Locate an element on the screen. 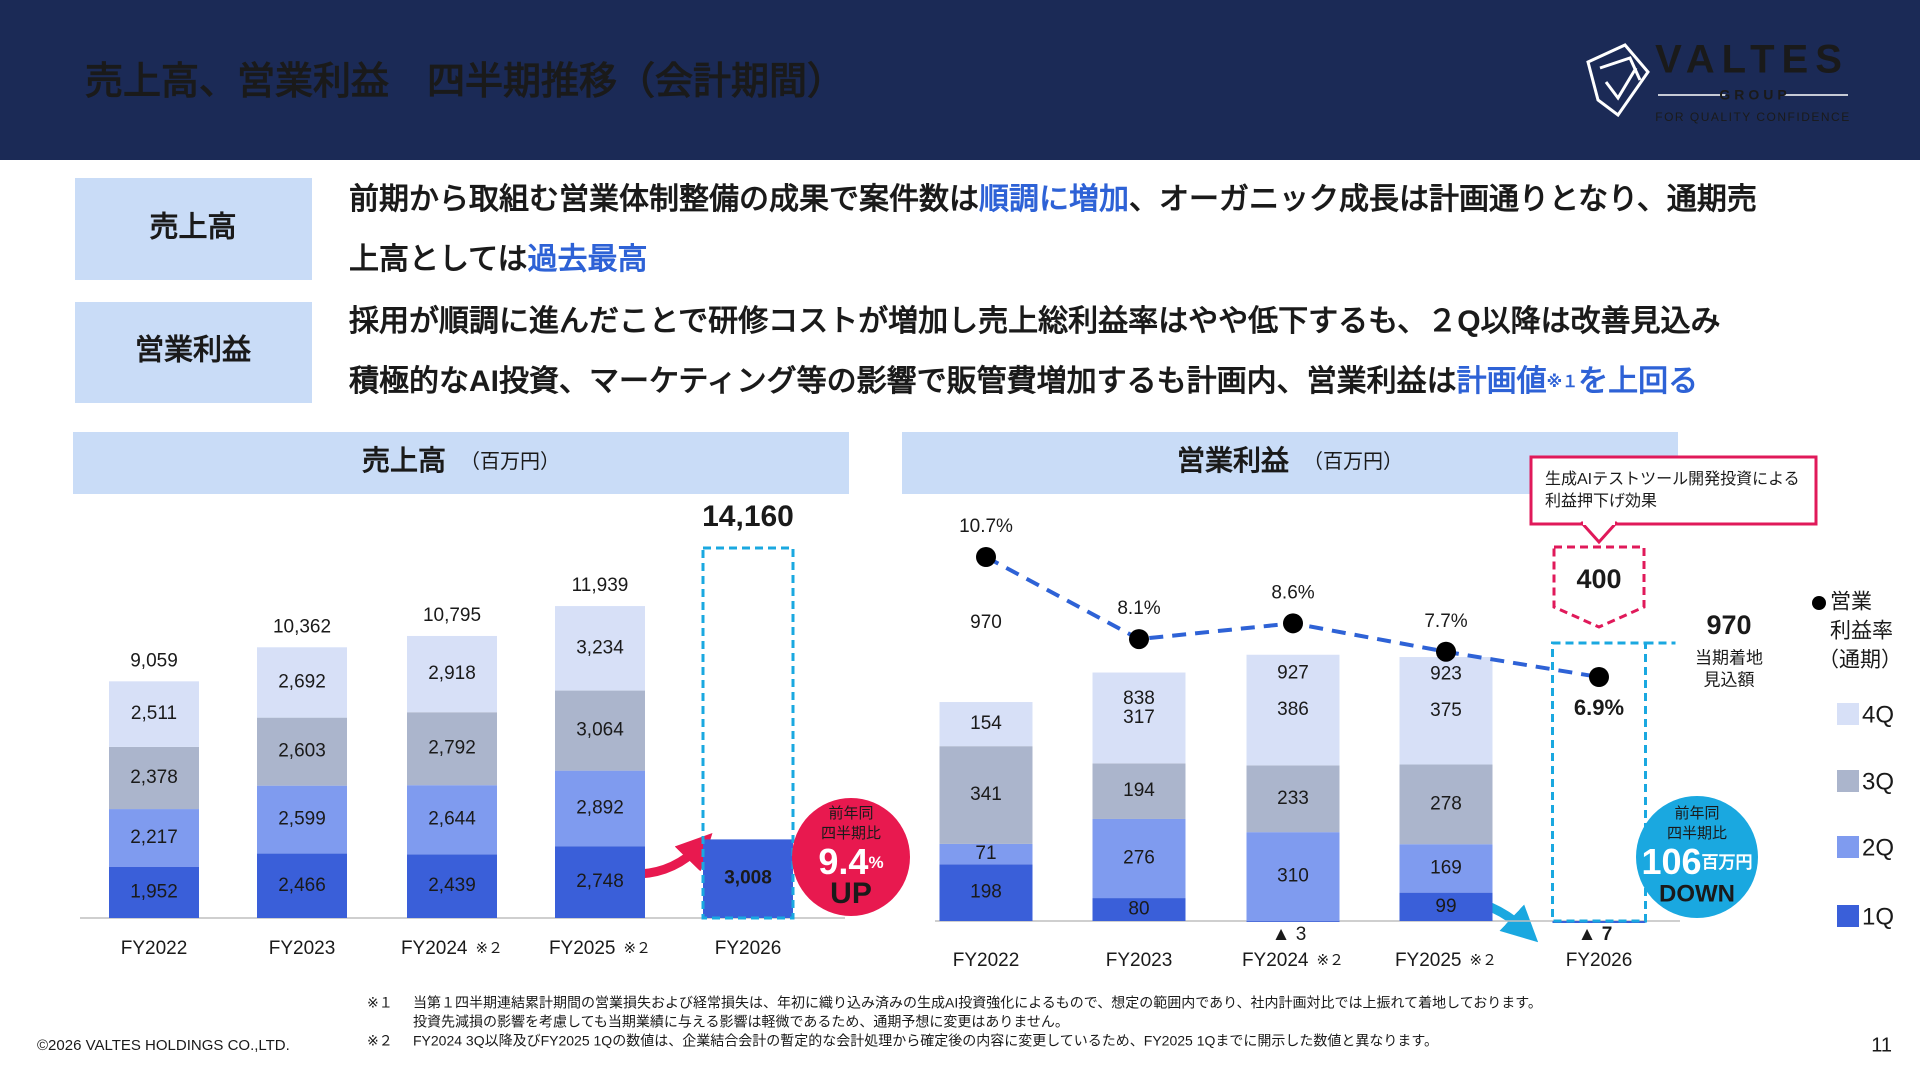  chart-title: 営業利益 （百万円） is located at coordinates (1290, 460).